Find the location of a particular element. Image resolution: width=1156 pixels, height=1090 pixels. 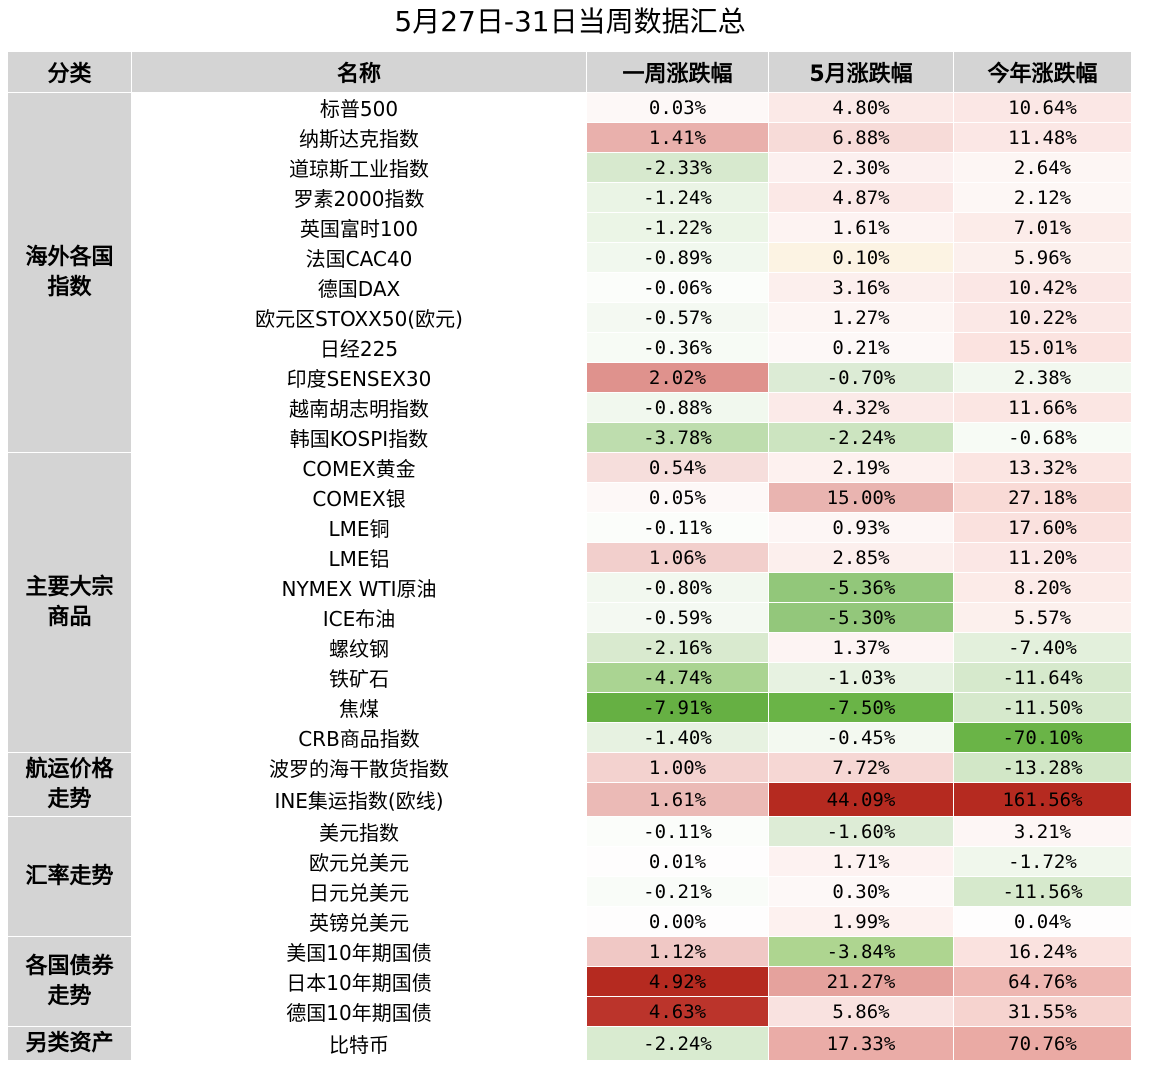

table-row: 螺纹钢 -2.16% 1.37% -7.40% is located at coordinates (570, 647).